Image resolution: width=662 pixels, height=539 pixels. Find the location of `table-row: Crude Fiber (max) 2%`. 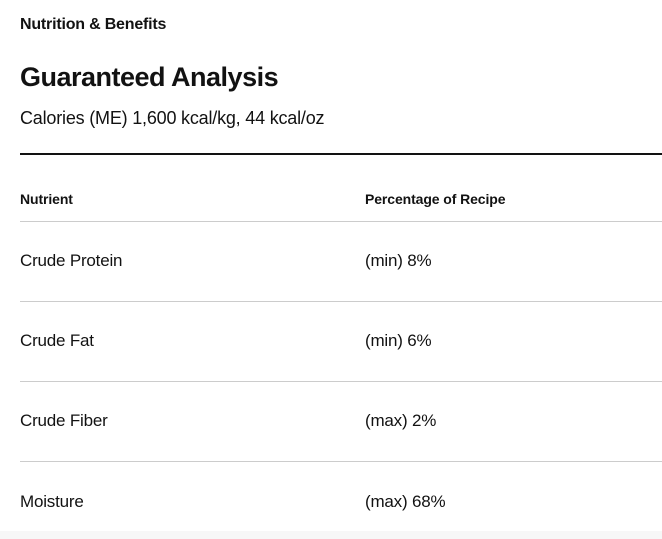

table-row: Crude Fiber (max) 2% is located at coordinates (341, 422).